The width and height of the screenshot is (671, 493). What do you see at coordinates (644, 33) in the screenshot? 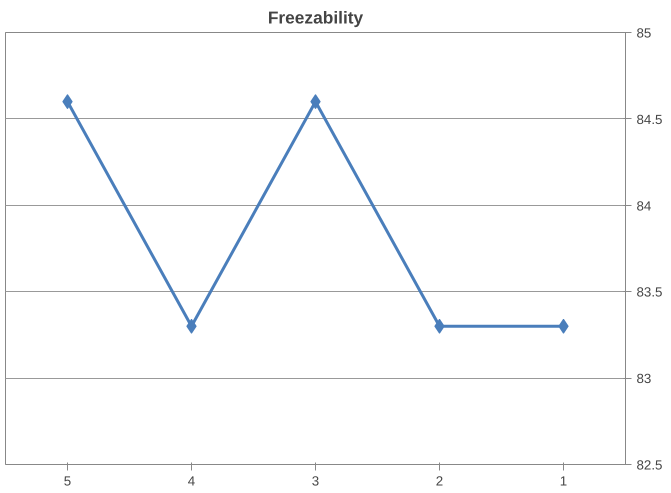
I see `y-tick-label: 85` at bounding box center [644, 33].